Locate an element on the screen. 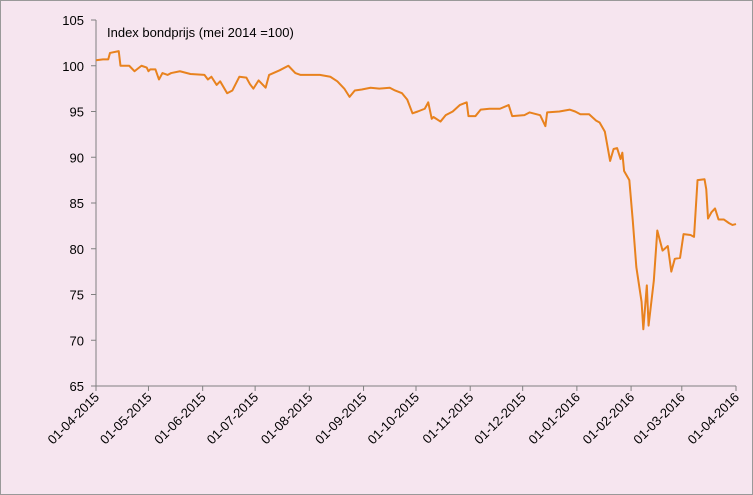 Image resolution: width=753 pixels, height=495 pixels. y-tick-label: 100 is located at coordinates (73, 66).